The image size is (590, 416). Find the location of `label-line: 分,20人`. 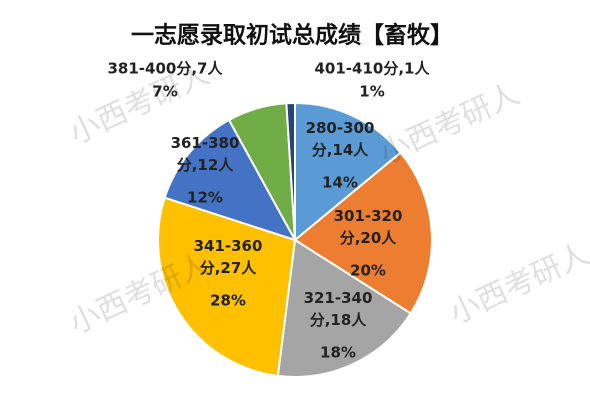

label-line: 分,20人 is located at coordinates (369, 238).